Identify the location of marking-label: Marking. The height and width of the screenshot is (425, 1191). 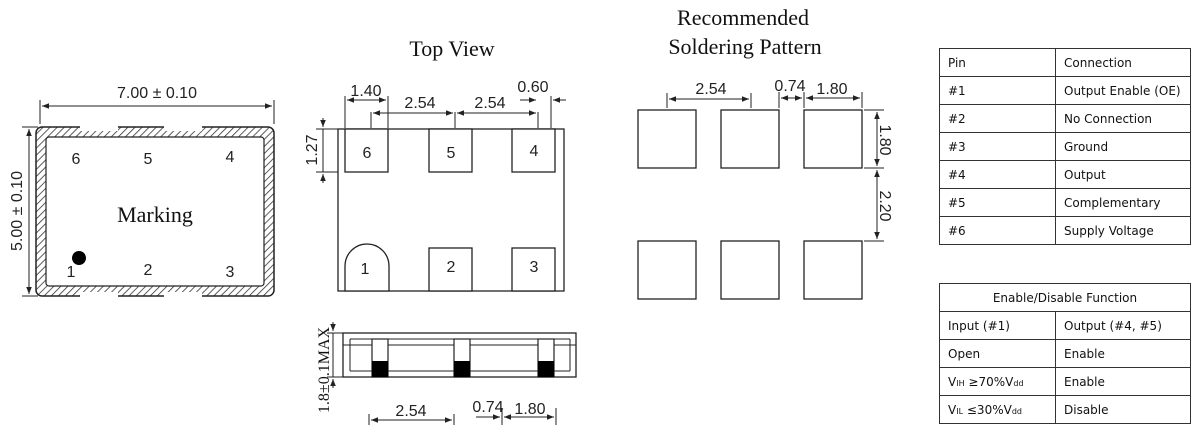
(155, 214).